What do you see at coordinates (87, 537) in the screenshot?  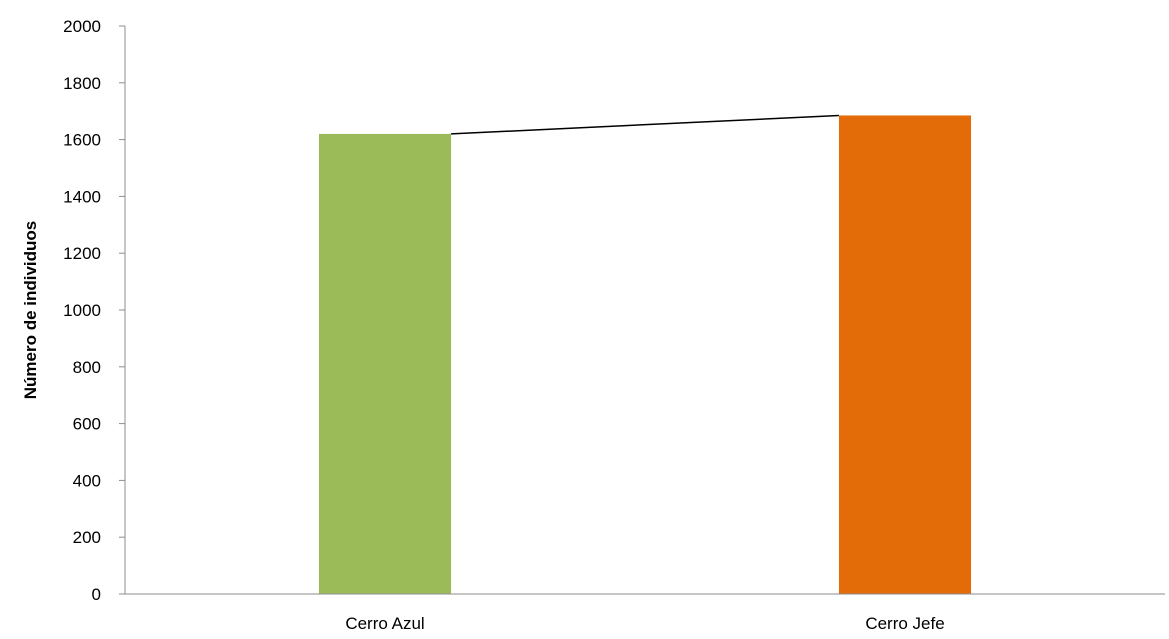 I see `y-tick-label: 200` at bounding box center [87, 537].